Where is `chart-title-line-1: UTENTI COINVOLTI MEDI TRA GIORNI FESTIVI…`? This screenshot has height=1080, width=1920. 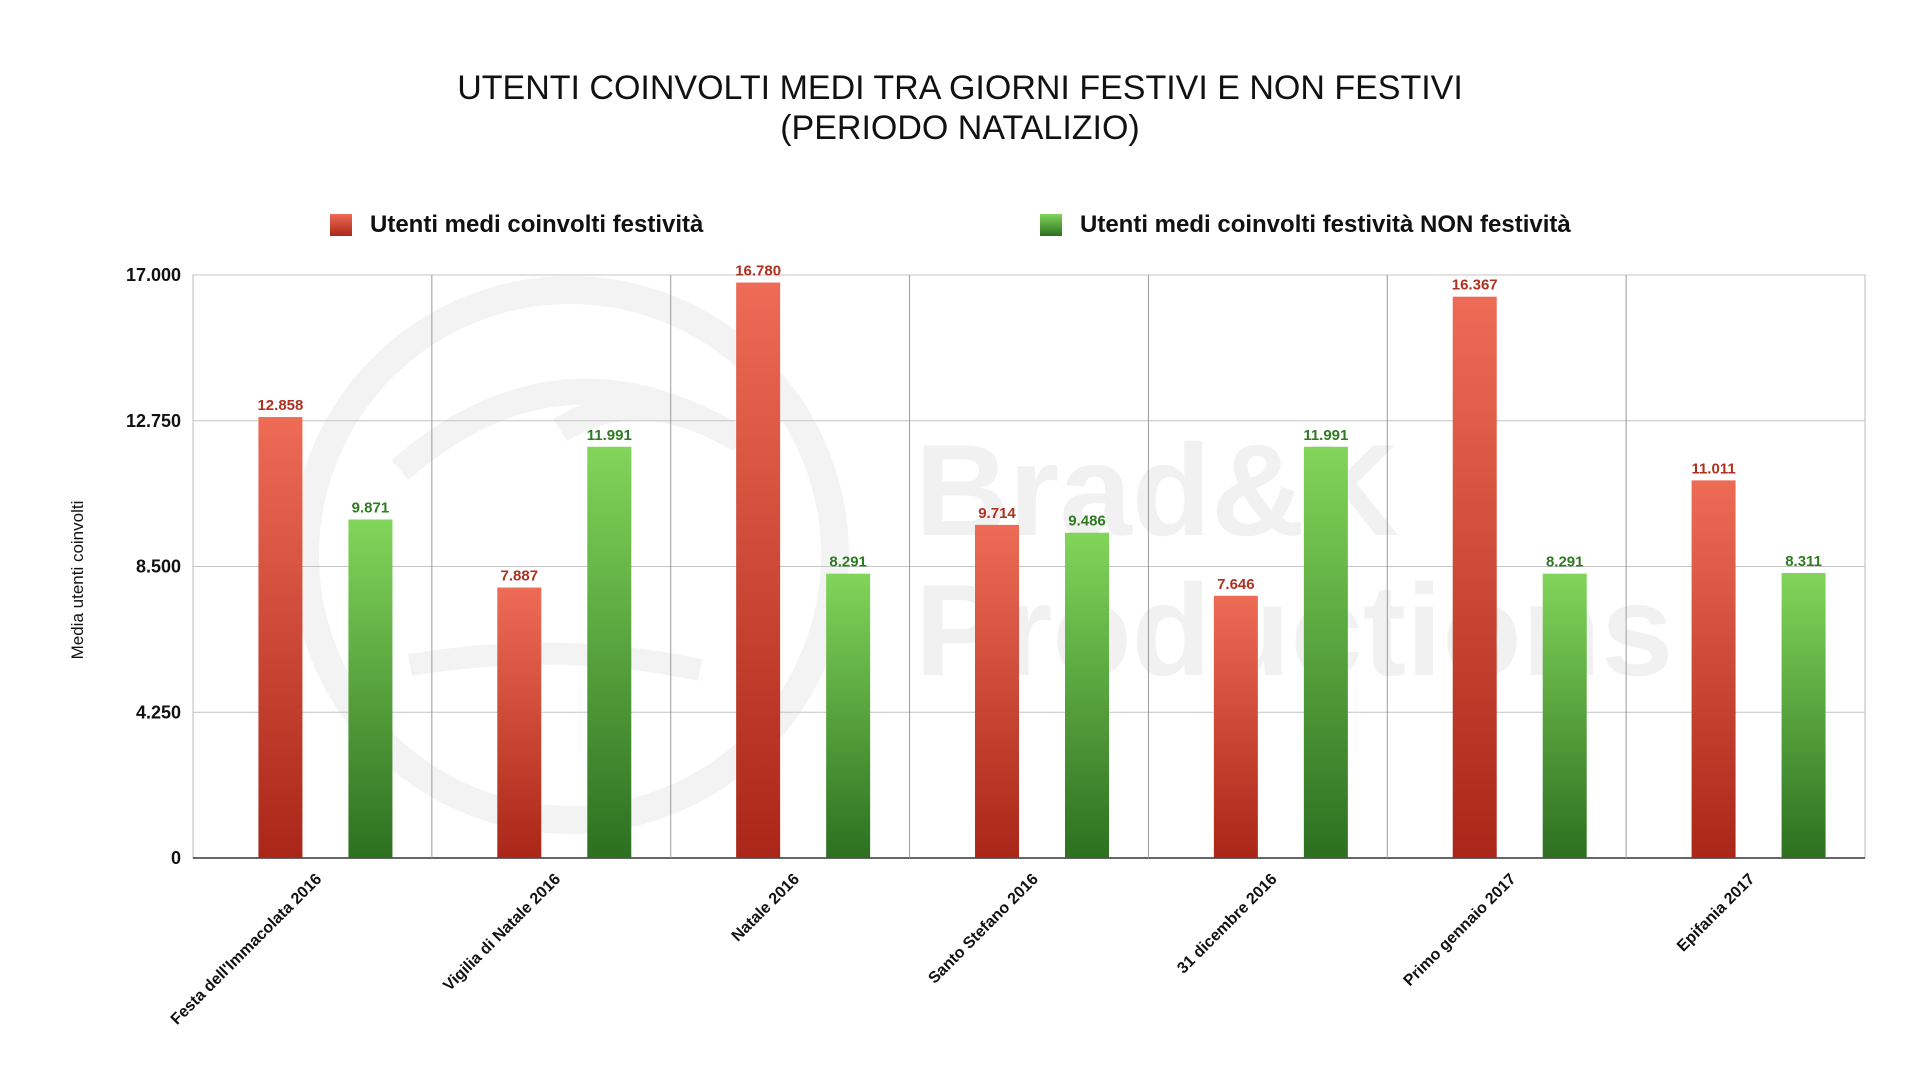 chart-title-line-1: UTENTI COINVOLTI MEDI TRA GIORNI FESTIVI… is located at coordinates (960, 88).